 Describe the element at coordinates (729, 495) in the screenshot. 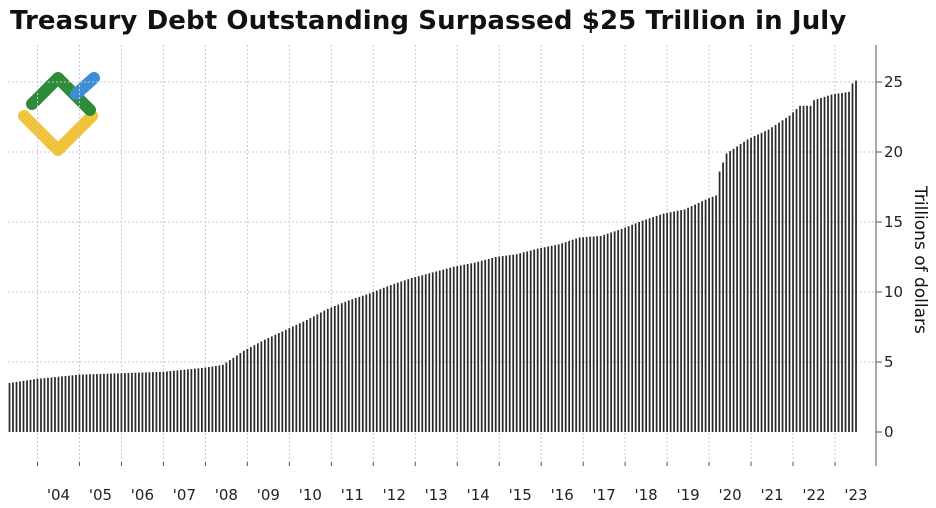

I see `x-tick-label: '20` at that location.